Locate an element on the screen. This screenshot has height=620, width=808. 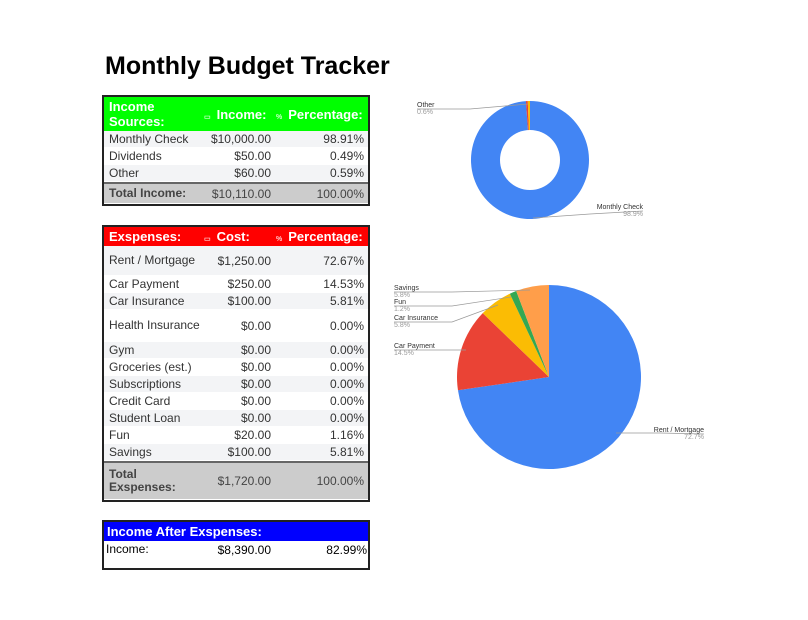
slice-label: Fun is located at coordinates (400, 302).